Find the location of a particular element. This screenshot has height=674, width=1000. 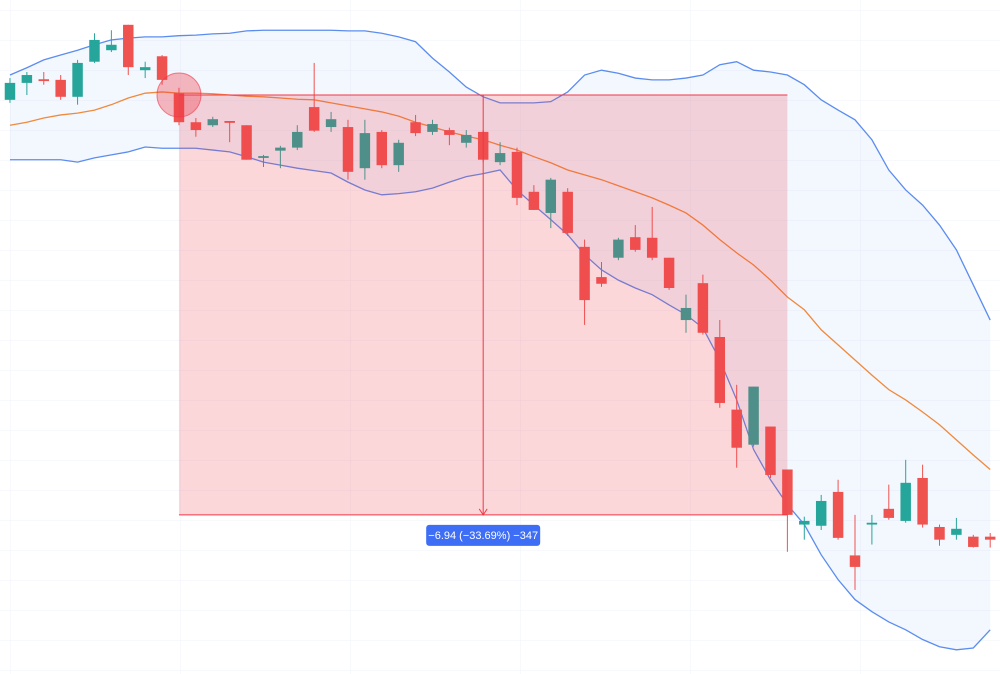

measure-start-point is located at coordinates (179, 95).